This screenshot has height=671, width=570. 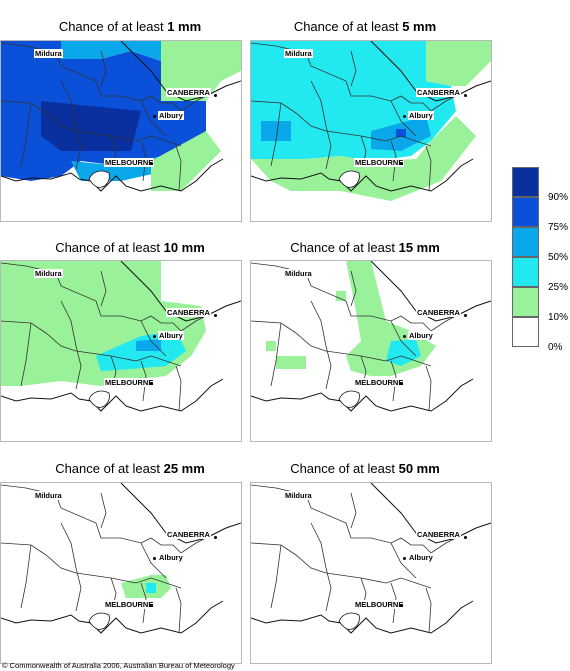 What do you see at coordinates (184, 247) in the screenshot?
I see `panel-title-amount: 10 mm` at bounding box center [184, 247].